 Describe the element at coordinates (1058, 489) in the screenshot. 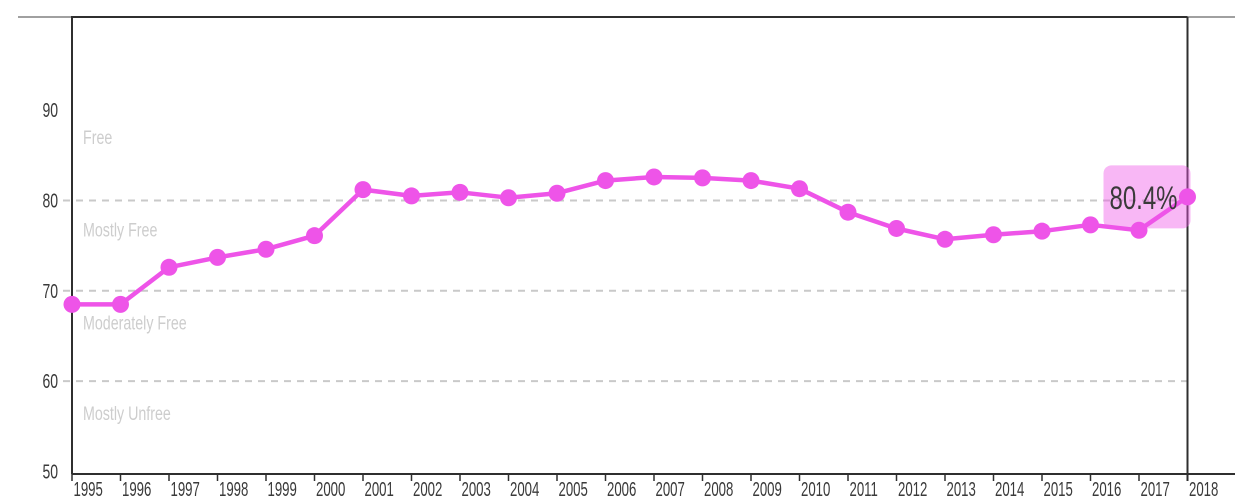

I see `x-tick-label-2015: 2015` at that location.